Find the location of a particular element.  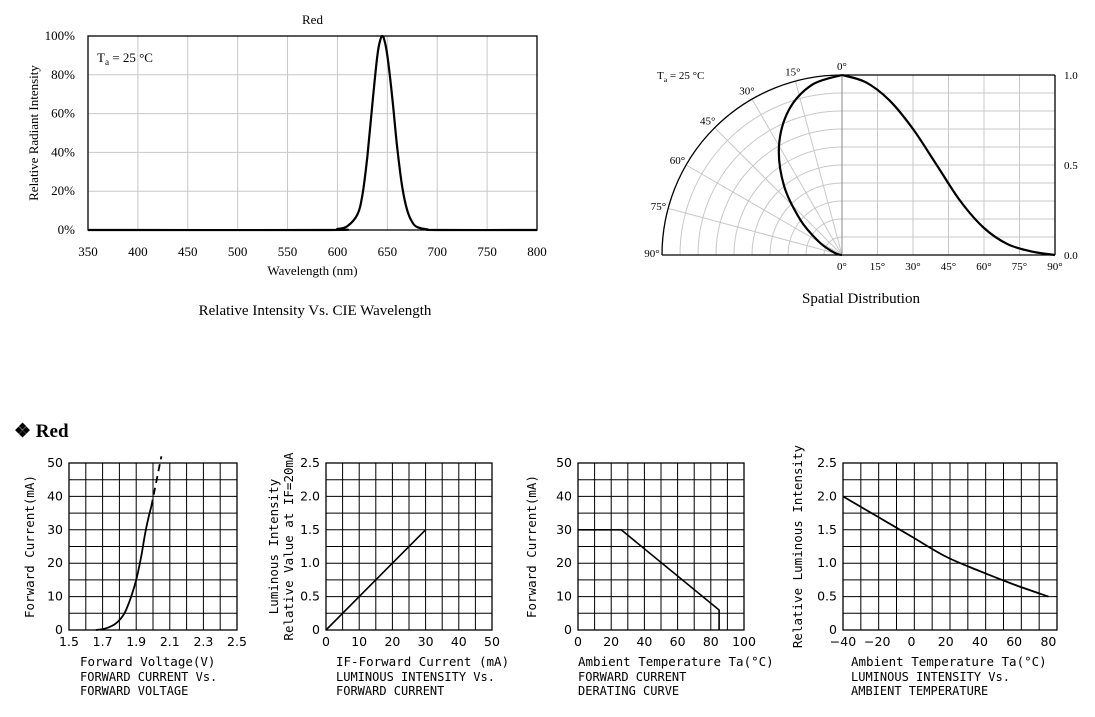

angle-label: 0° is located at coordinates (842, 67).